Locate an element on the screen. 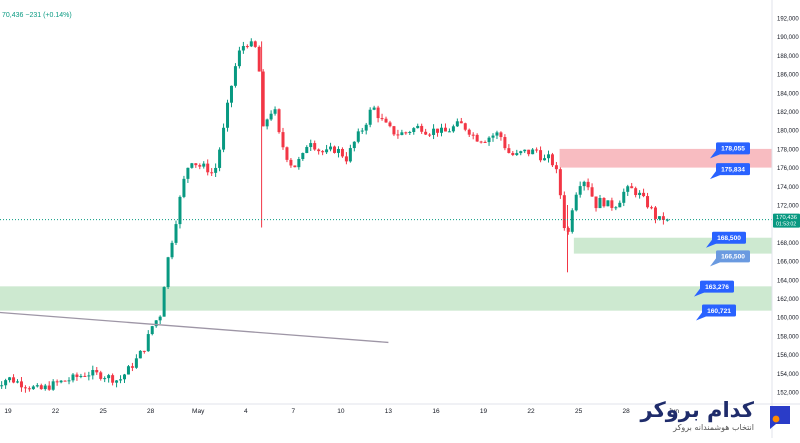 This screenshot has width=800, height=443. price-tick-label: 156,000 is located at coordinates (788, 356).